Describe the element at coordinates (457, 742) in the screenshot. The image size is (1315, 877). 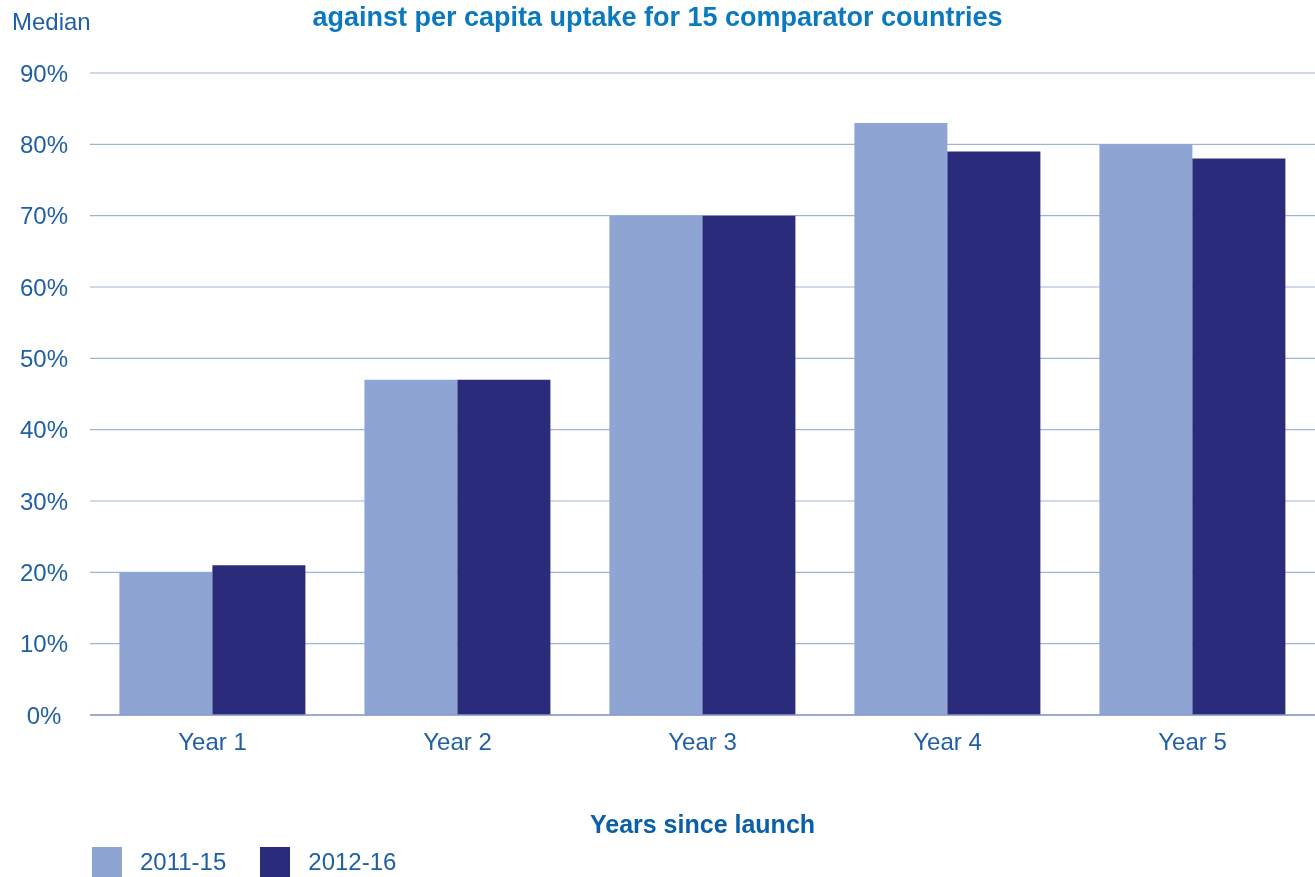
I see `x-tick-label: Year 2` at that location.